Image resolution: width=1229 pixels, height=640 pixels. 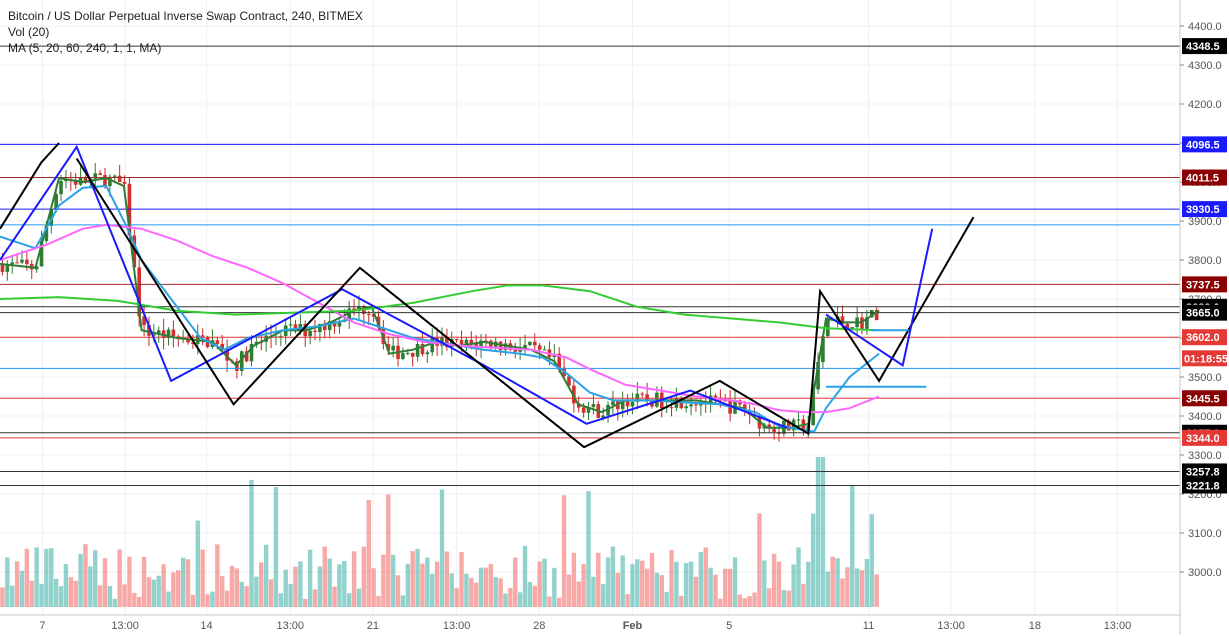 I want to click on y-tick-label: 3300.0, so click(x=1205, y=456).